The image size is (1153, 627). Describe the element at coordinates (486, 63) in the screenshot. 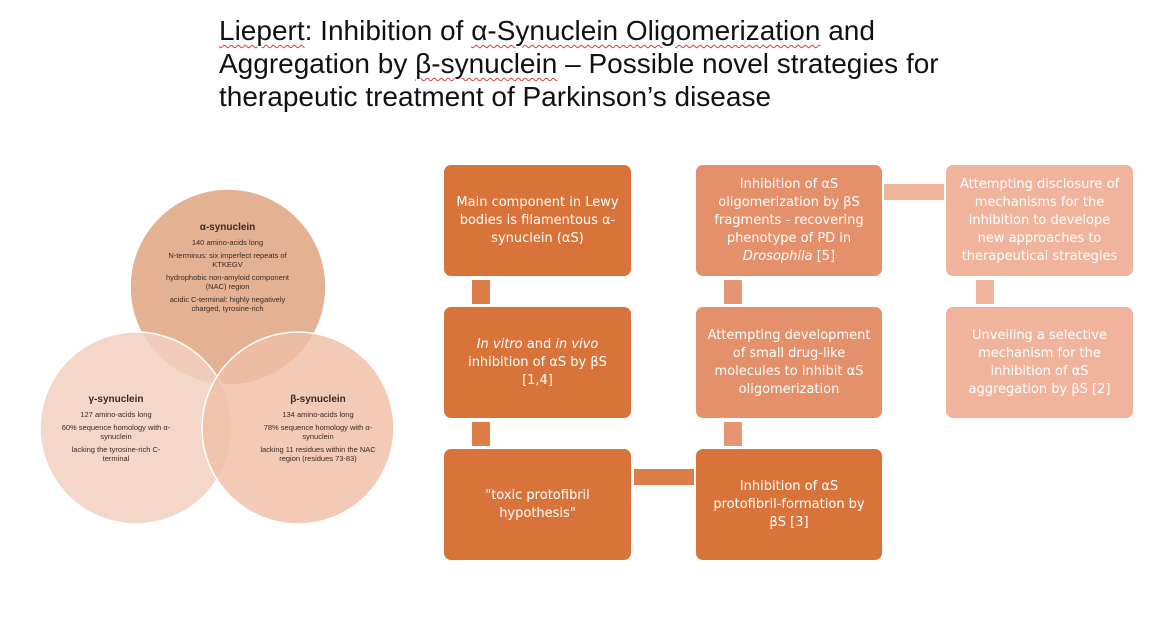

I see `title-text: β-synuclein` at that location.